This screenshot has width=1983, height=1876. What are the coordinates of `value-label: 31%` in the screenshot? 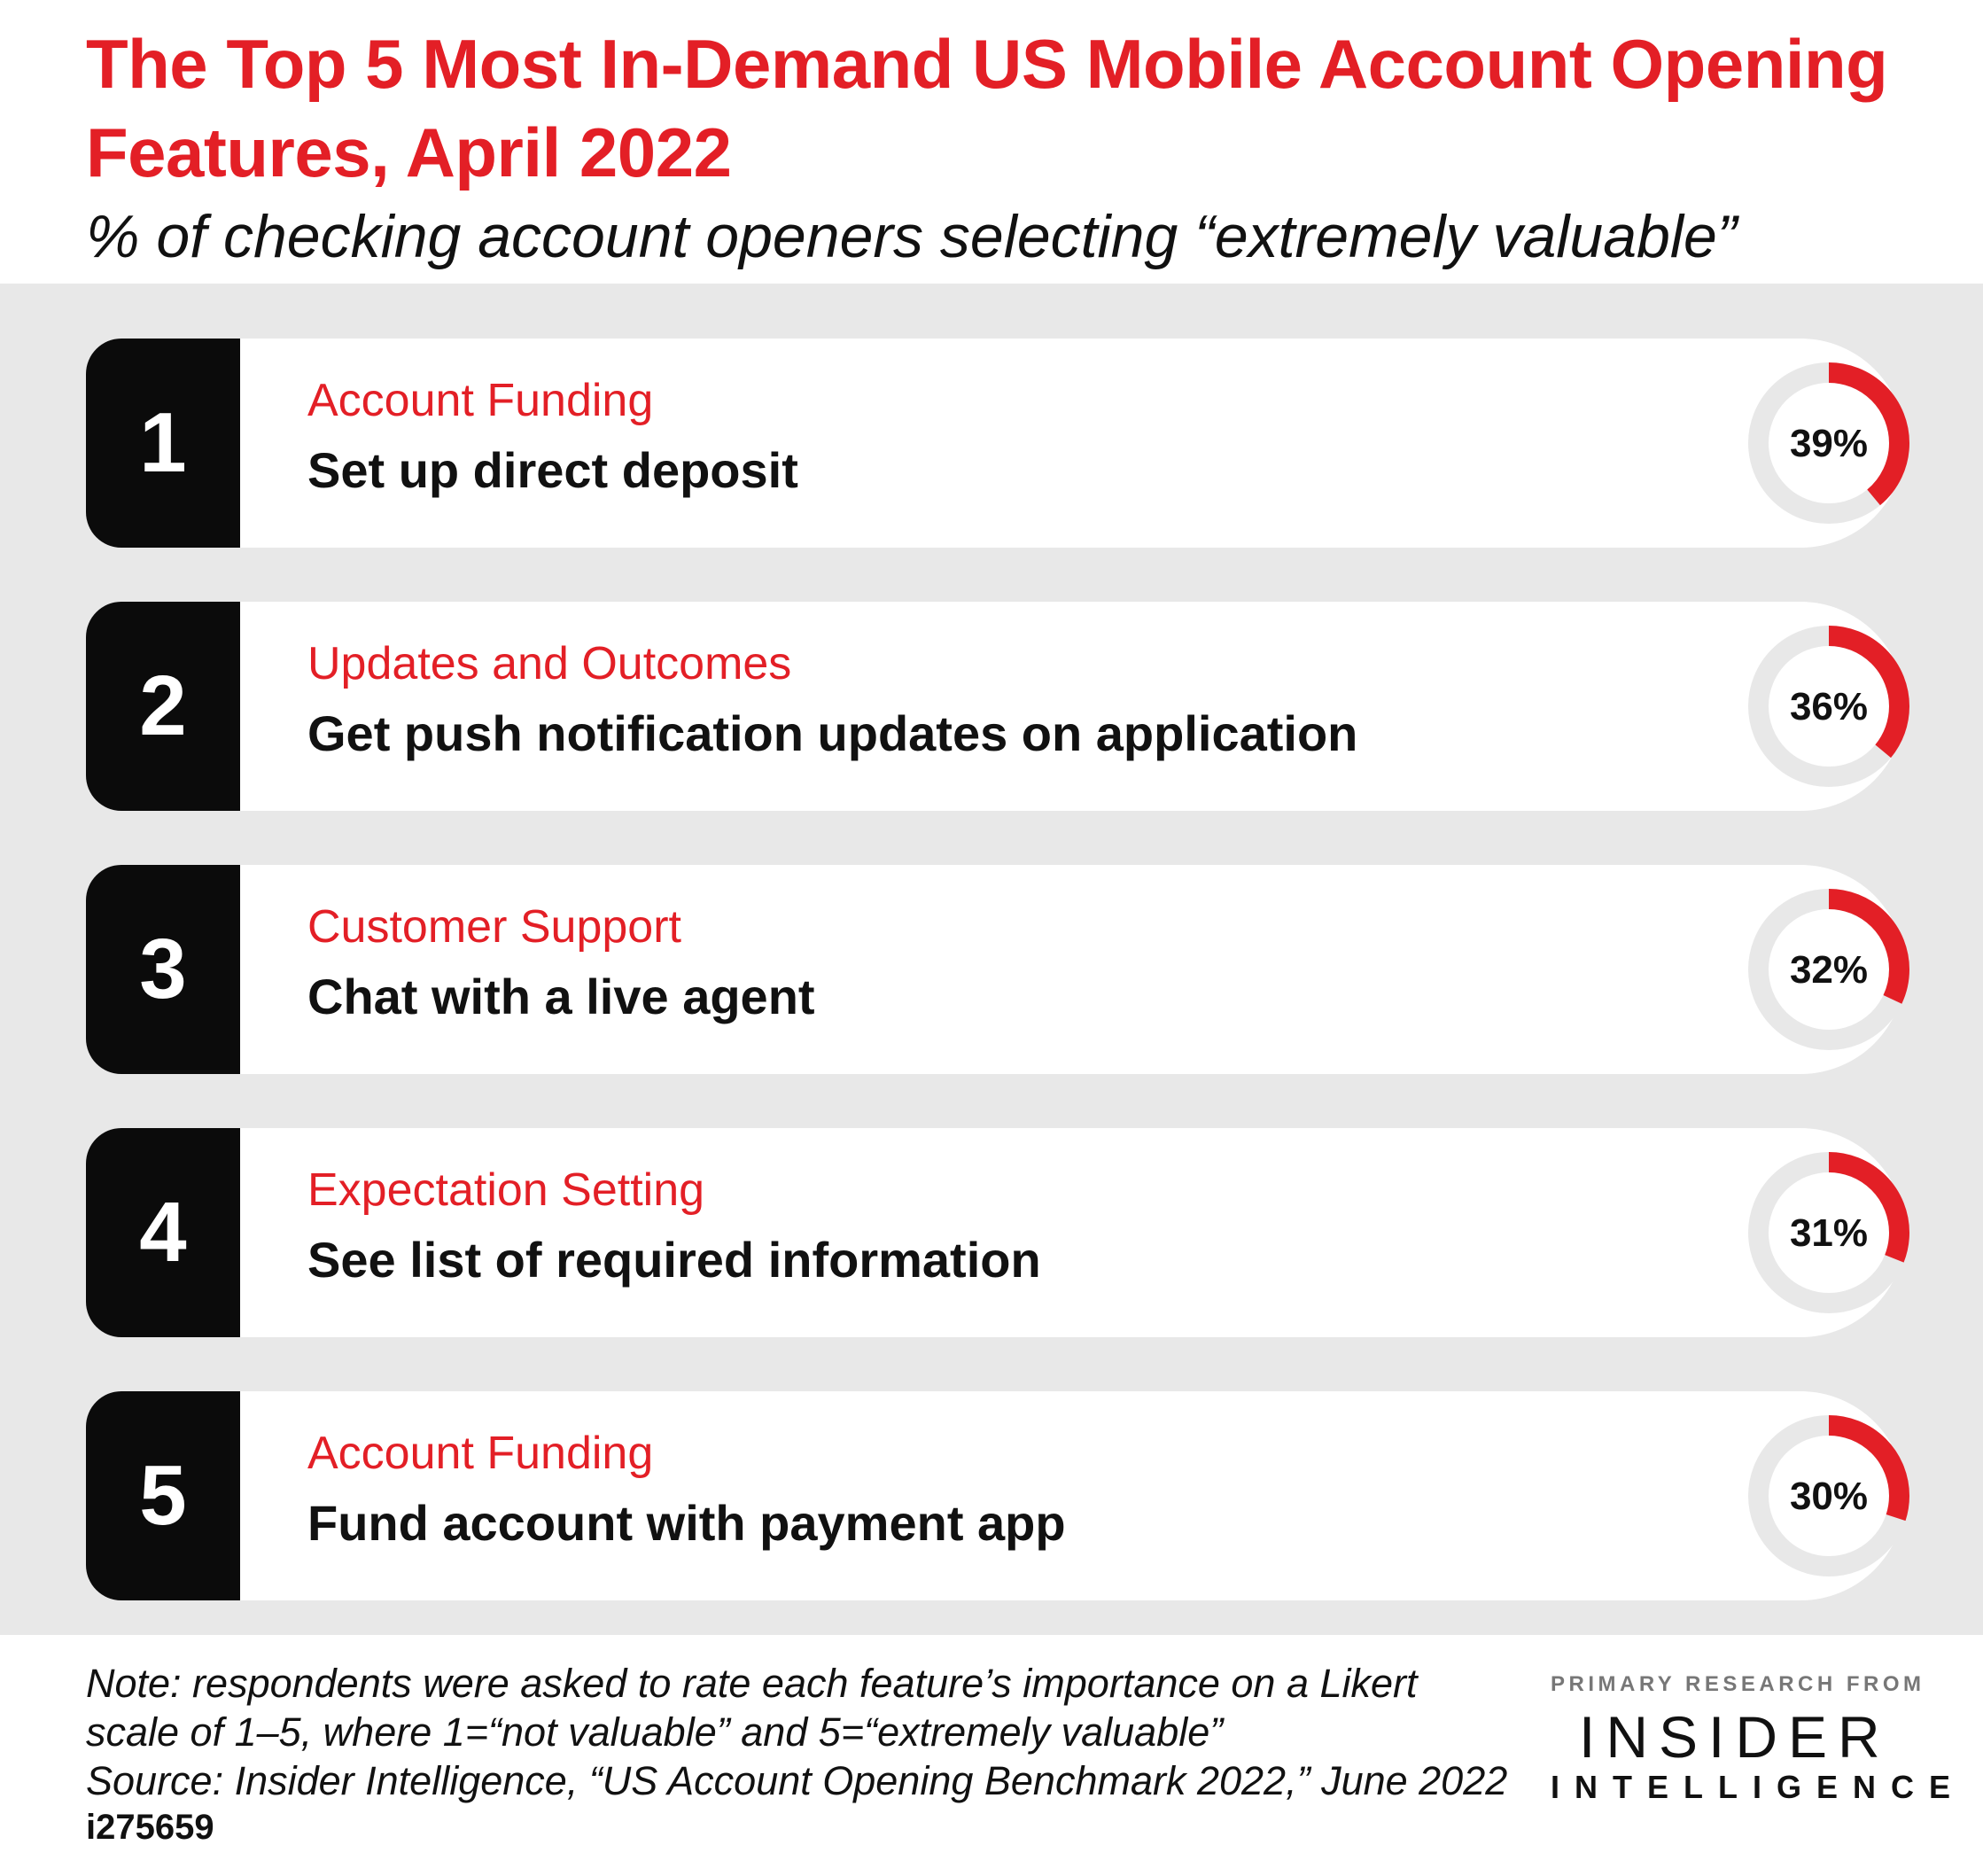 It's located at (1829, 1233).